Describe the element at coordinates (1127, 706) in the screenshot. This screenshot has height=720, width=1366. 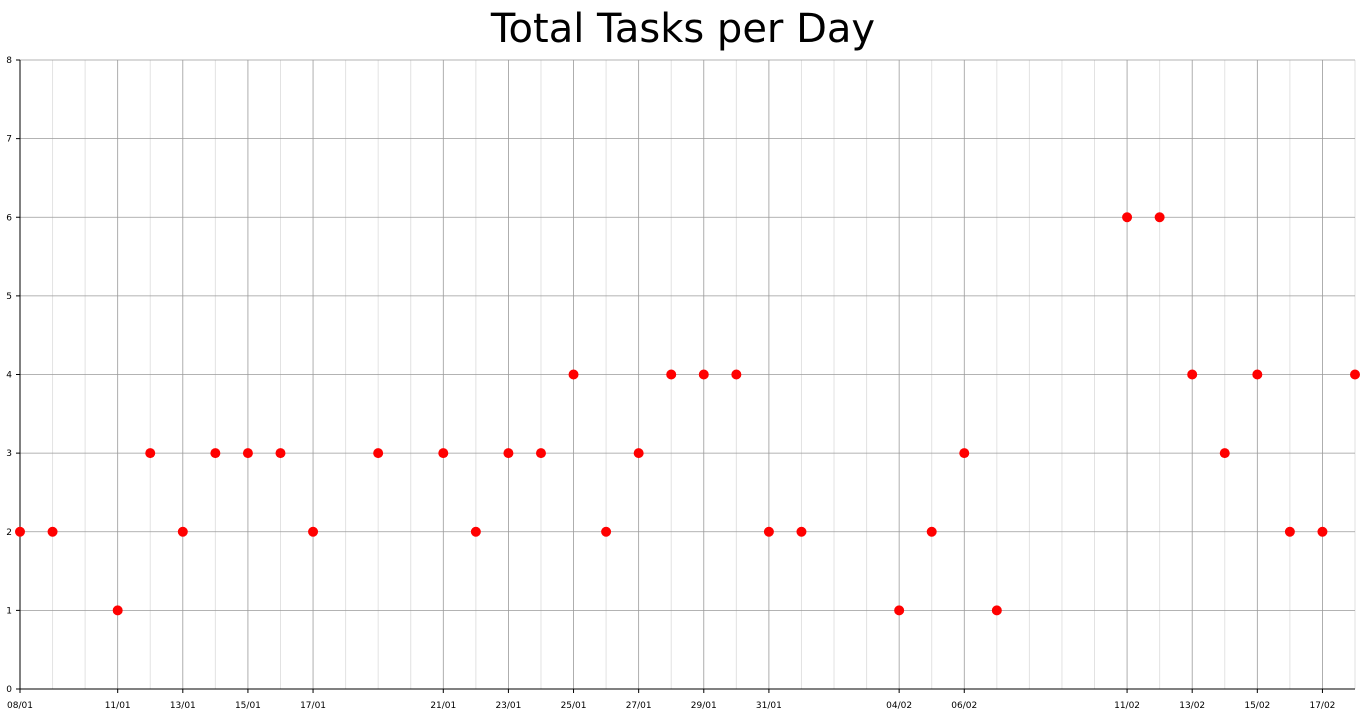
I see `x-tick-label: 11/02` at that location.